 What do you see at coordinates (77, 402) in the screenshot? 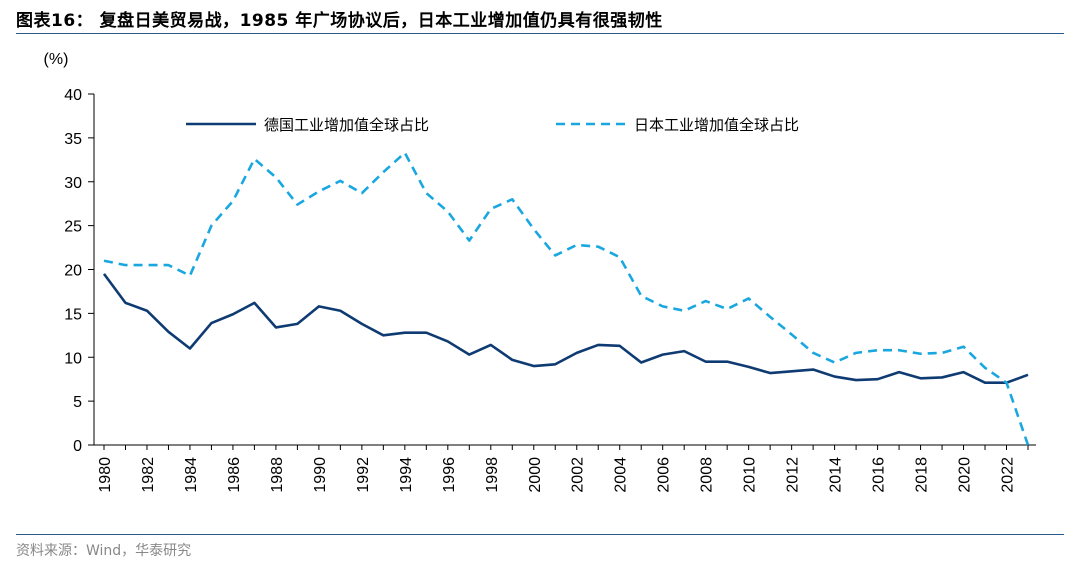
I see `y-tick-label: 5` at bounding box center [77, 402].